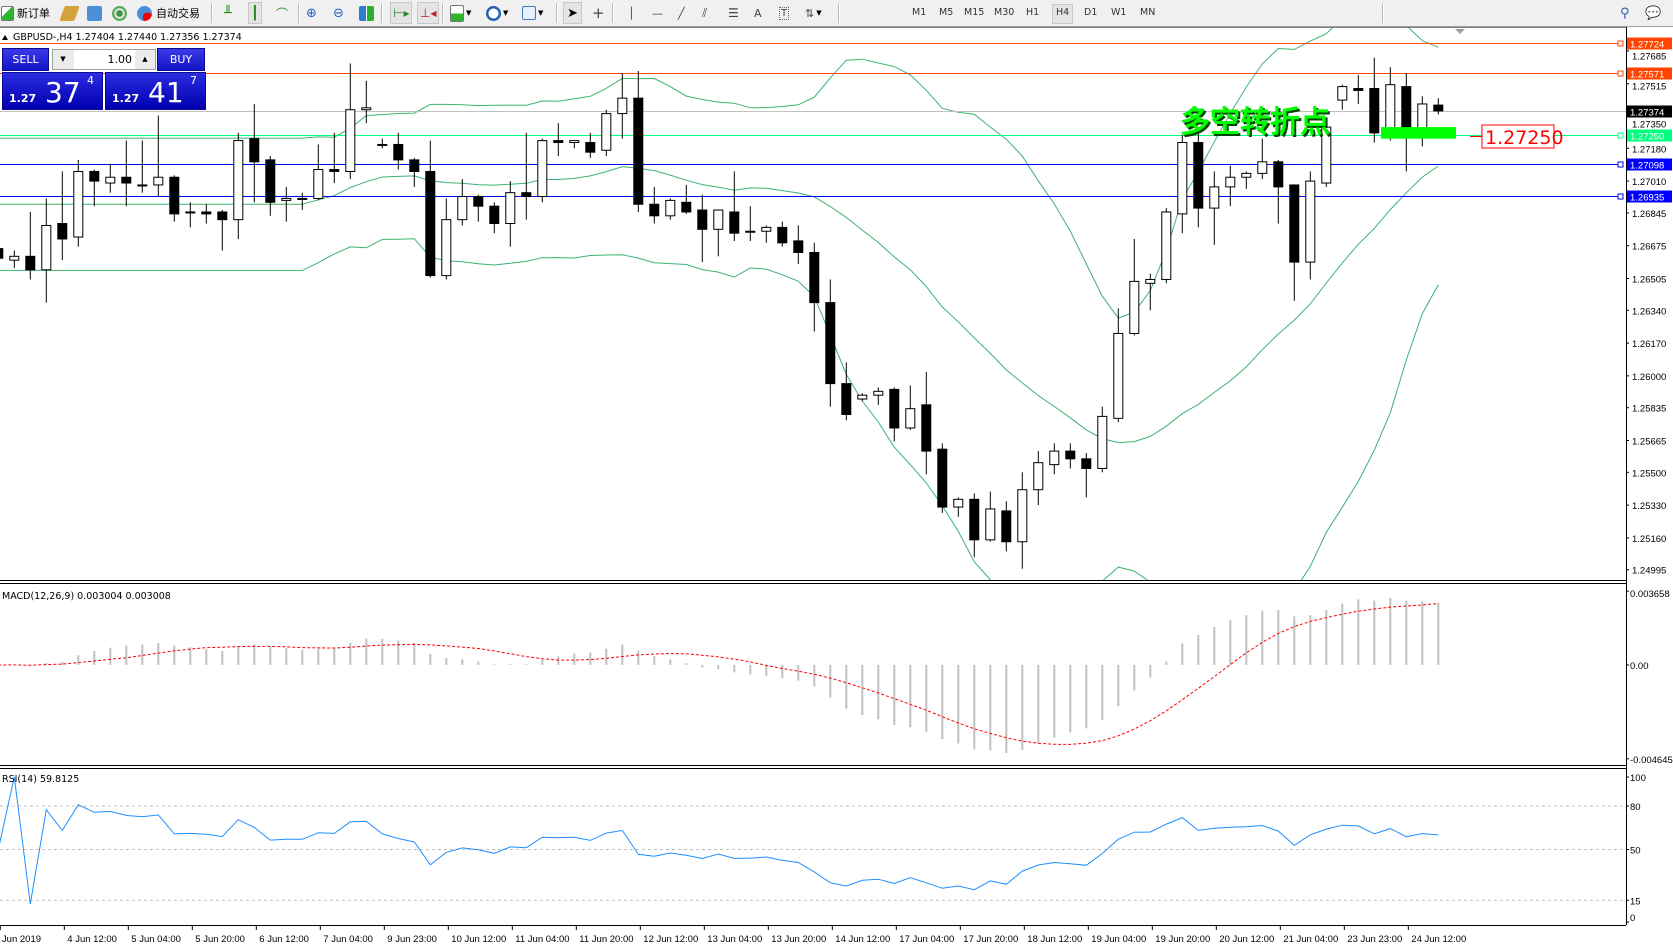 This screenshot has width=1673, height=949. What do you see at coordinates (104, 59) in the screenshot?
I see `lot-size-input: 1.00` at bounding box center [104, 59].